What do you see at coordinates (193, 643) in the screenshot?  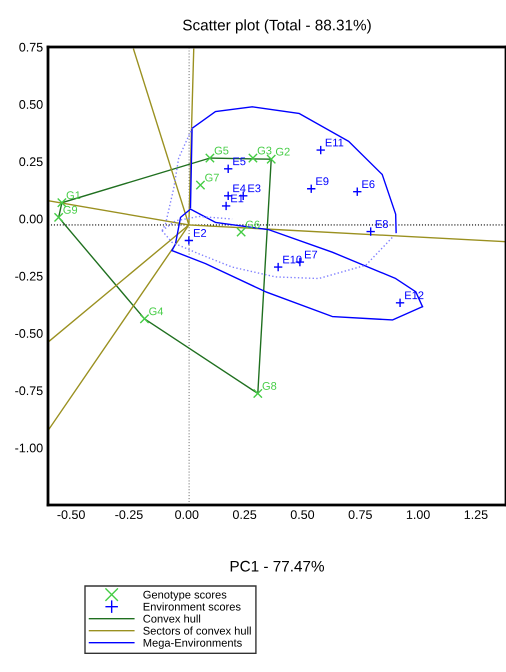 I see `legend-label: Mega-Environments` at bounding box center [193, 643].